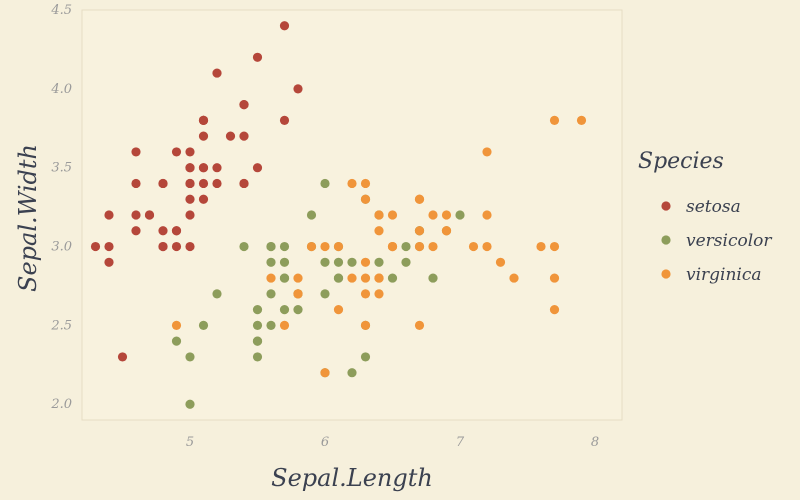 The image size is (800, 500). Describe the element at coordinates (666, 274) in the screenshot. I see `legend-key-virginica` at that location.